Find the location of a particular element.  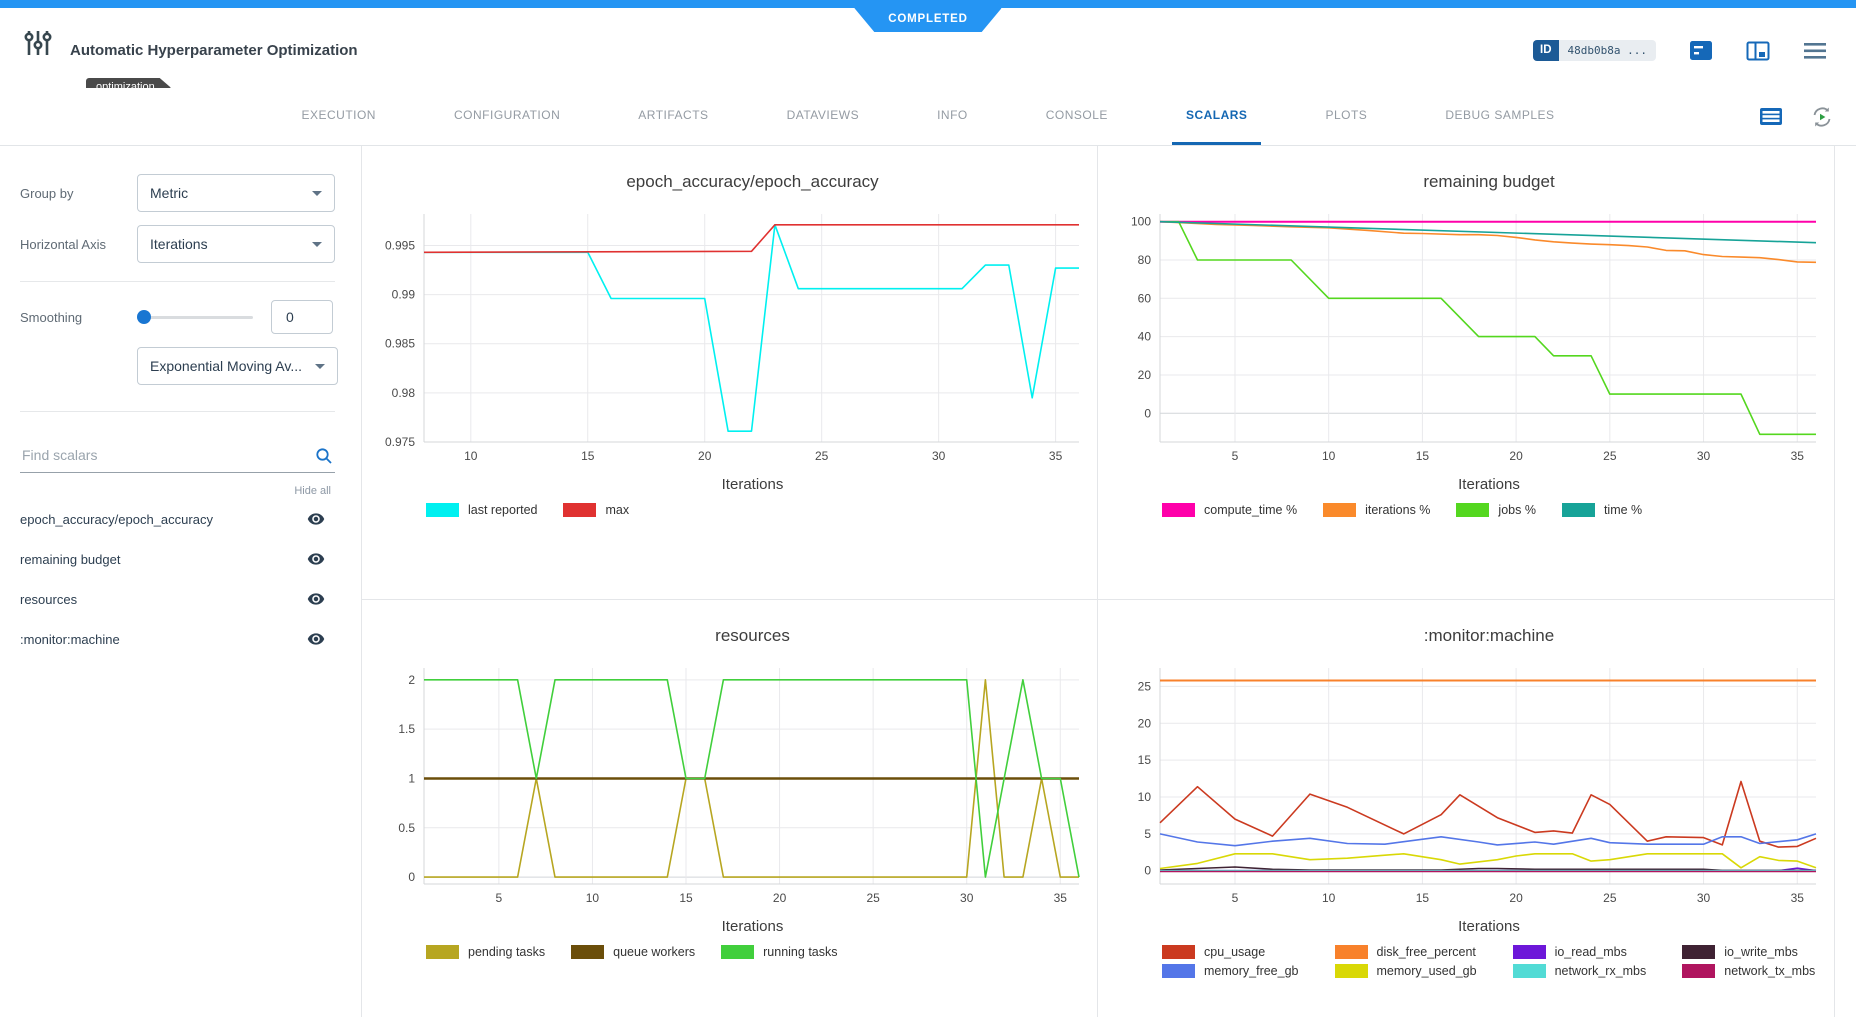

scalar-item-epoch-accuracy: epoch_accuracy/epoch_accuracy is located at coordinates (180, 519).